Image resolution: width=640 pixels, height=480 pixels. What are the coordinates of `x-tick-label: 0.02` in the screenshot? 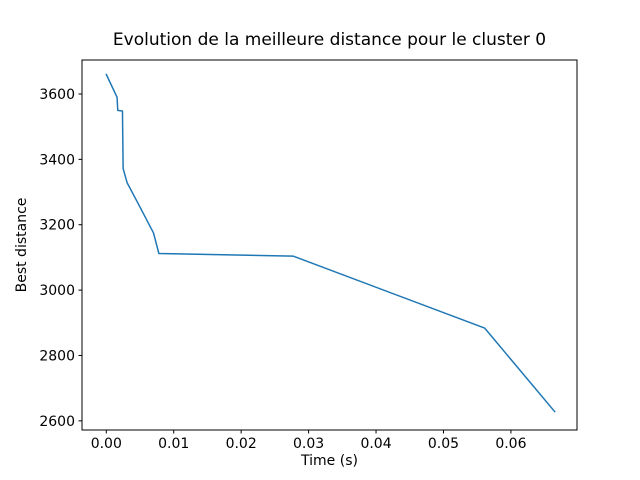 It's located at (241, 444).